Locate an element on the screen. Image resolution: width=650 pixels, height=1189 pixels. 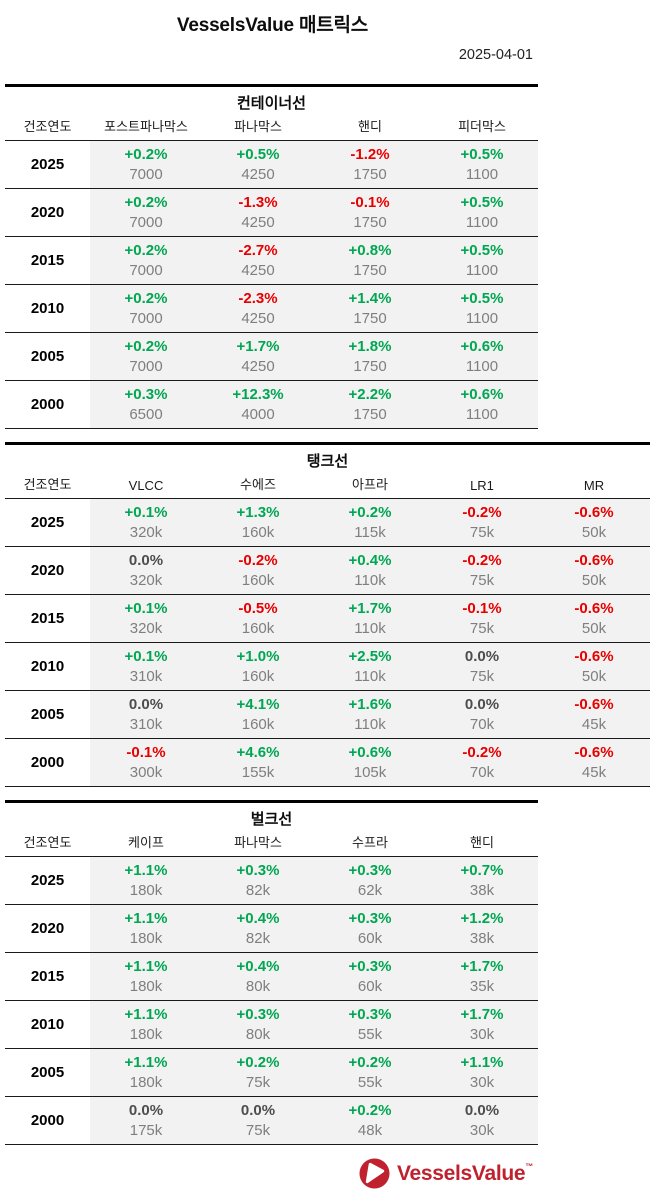
vessel-value: 60k is located at coordinates (370, 986).